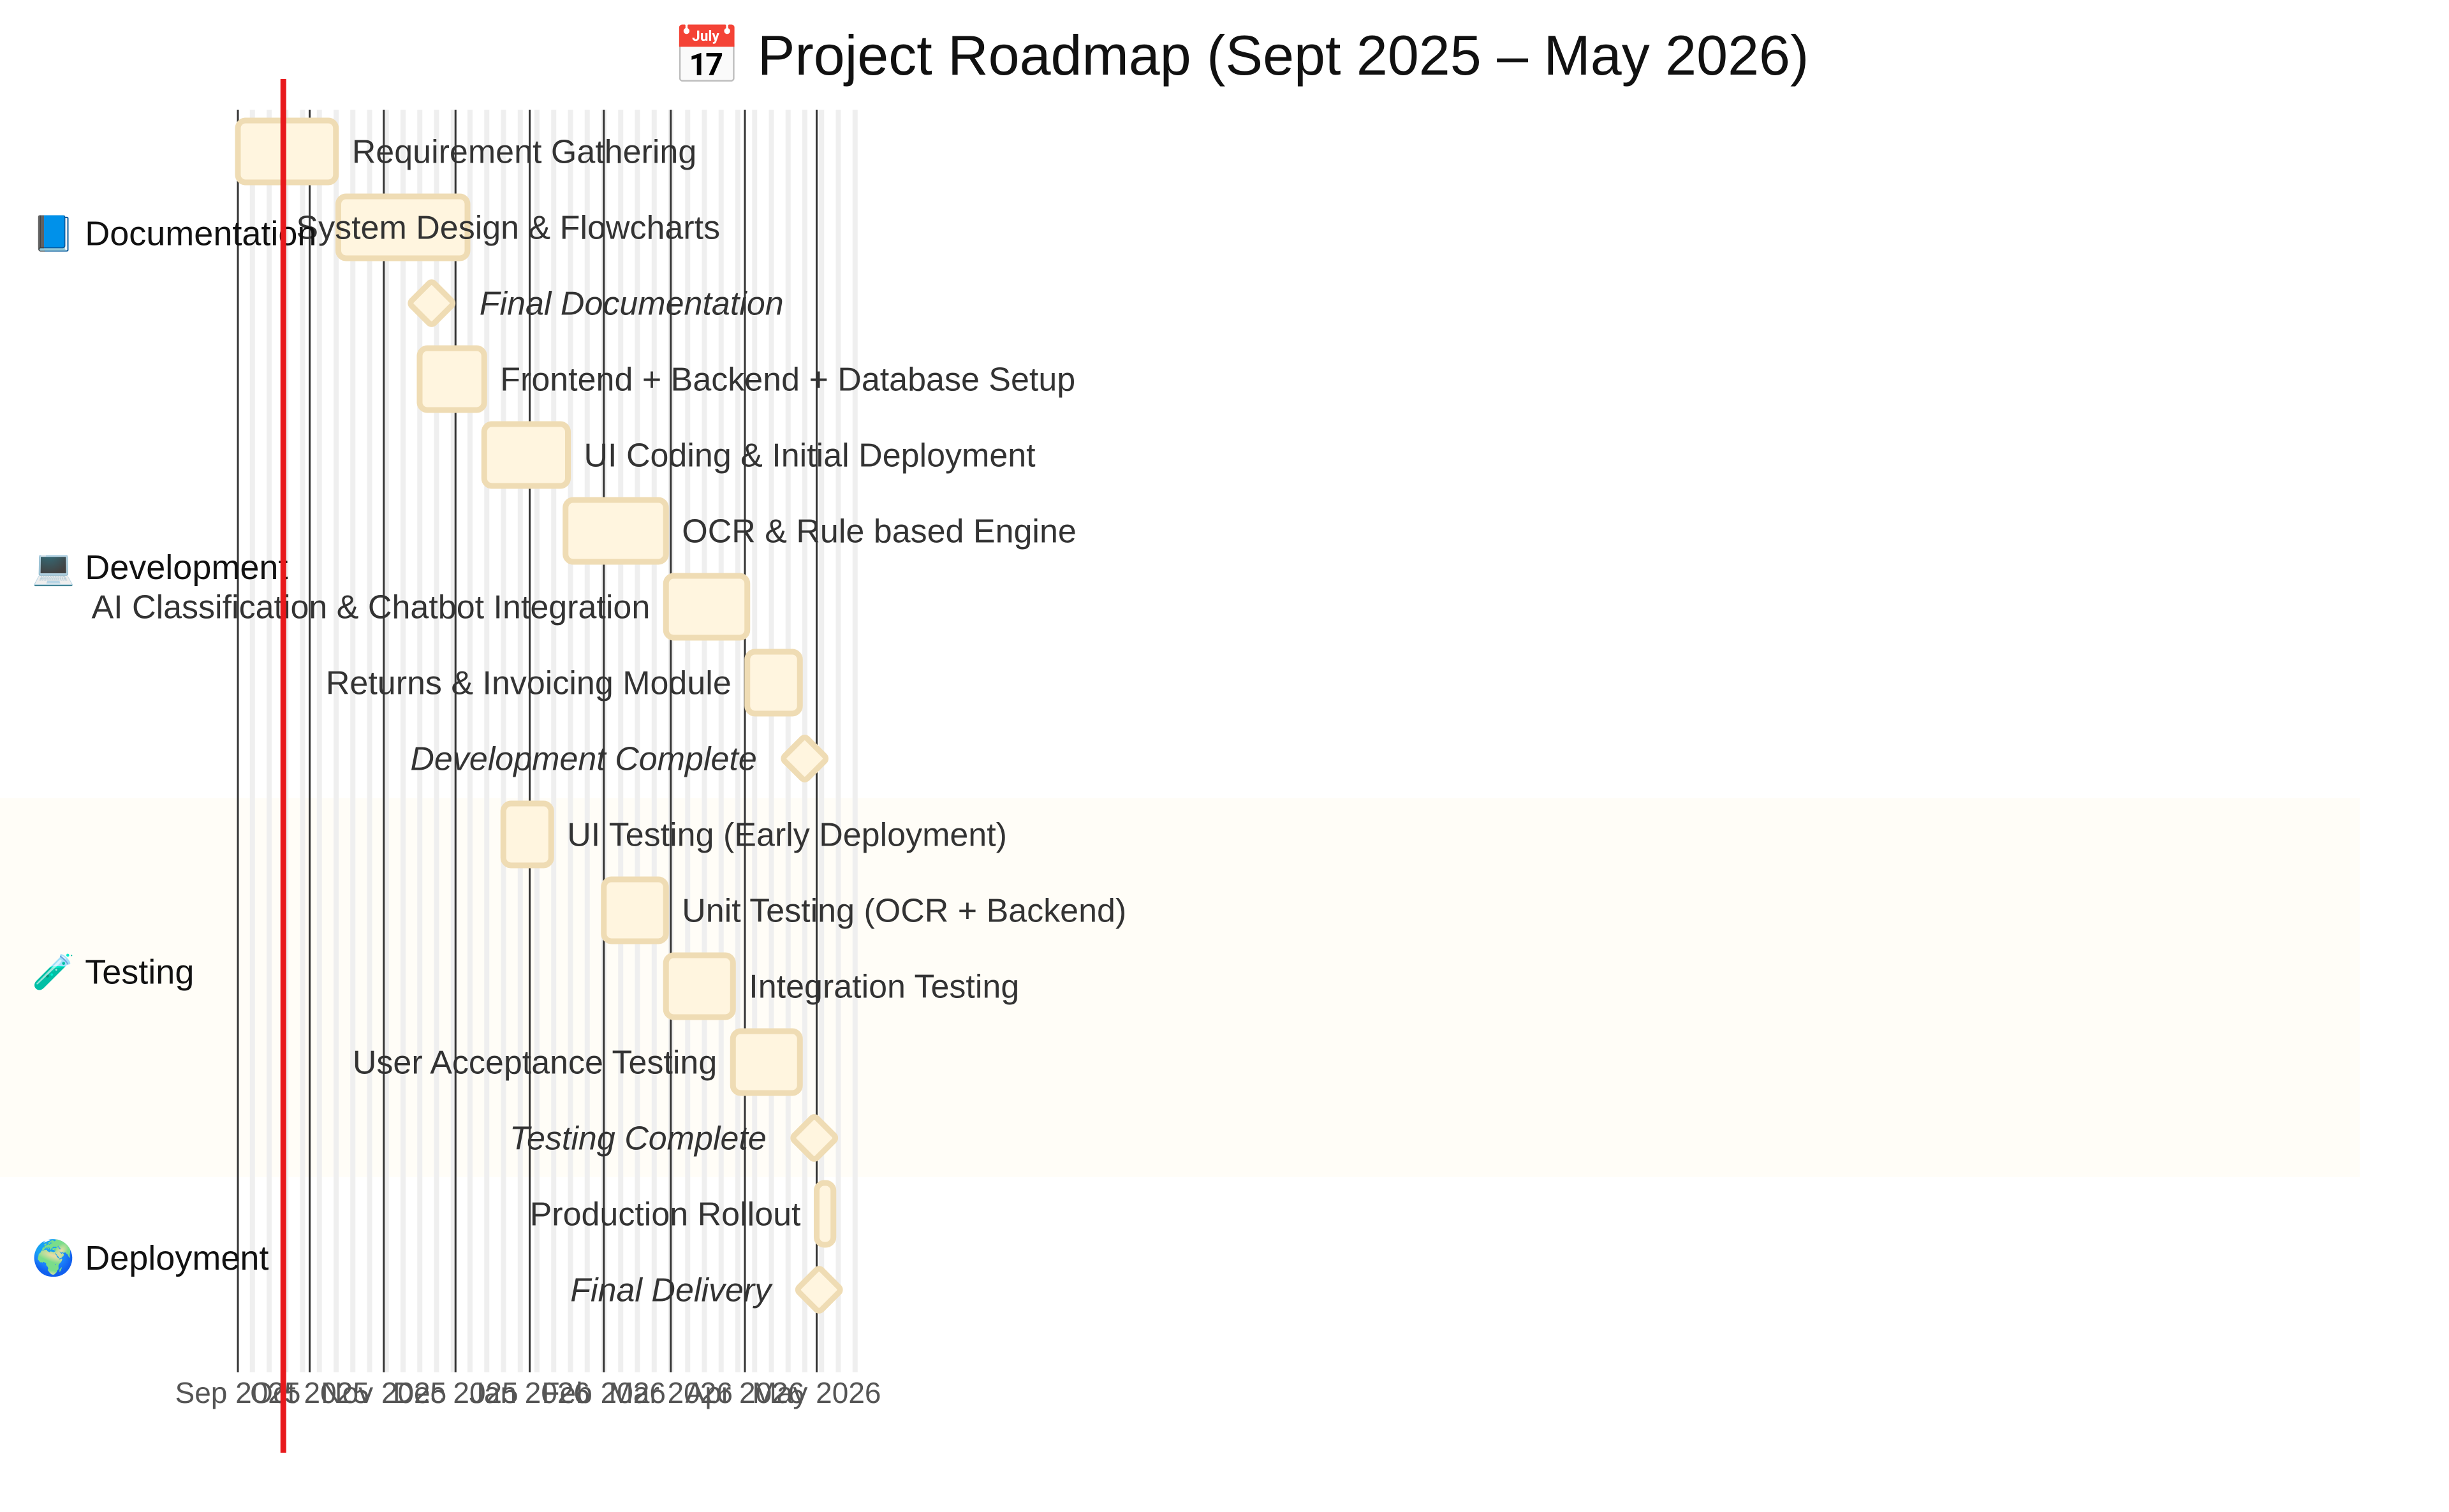 Image resolution: width=2449 pixels, height=1512 pixels. I want to click on section-name: Deployment, so click(177, 1258).